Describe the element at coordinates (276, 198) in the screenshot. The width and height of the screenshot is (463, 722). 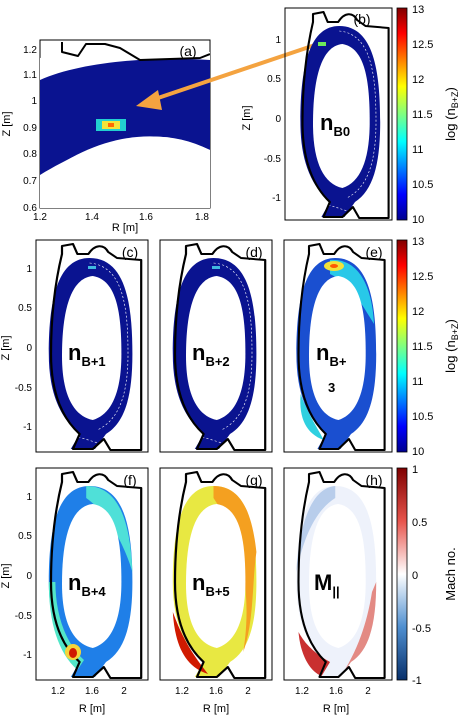
I see `b-ytick: -1` at that location.